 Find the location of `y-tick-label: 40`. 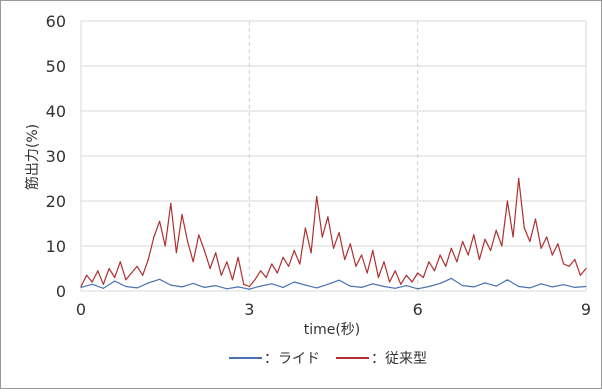

y-tick-label: 40 is located at coordinates (56, 111).